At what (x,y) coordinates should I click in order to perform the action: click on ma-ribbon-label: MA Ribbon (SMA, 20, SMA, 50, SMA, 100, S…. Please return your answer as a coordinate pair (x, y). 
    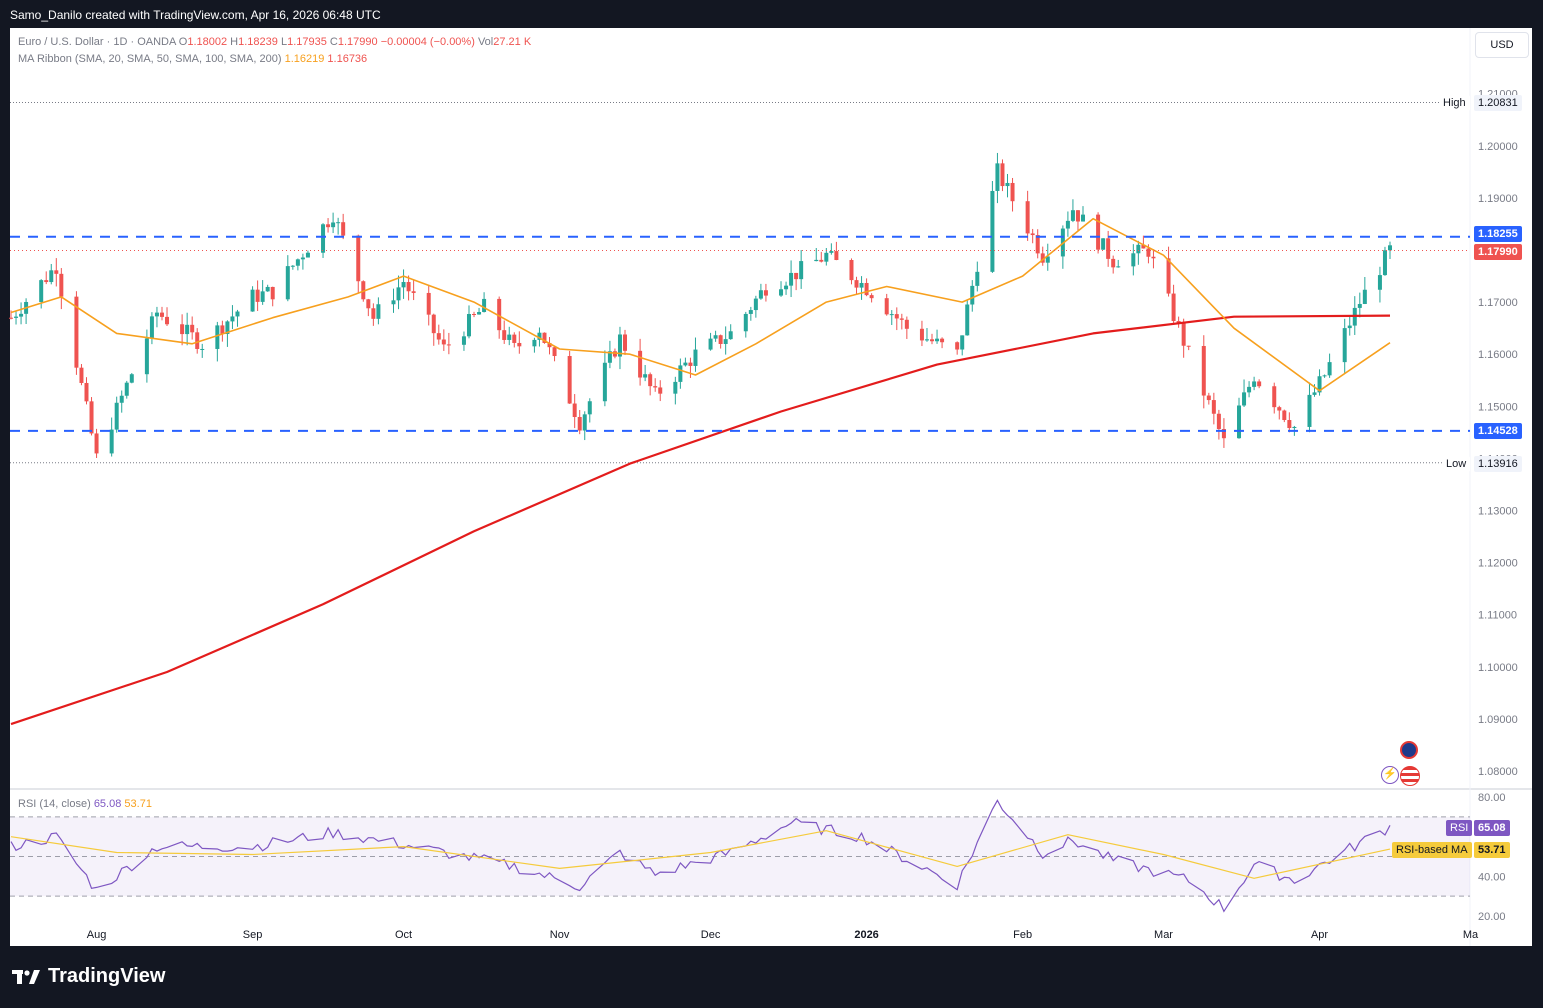
    Looking at the image, I should click on (150, 59).